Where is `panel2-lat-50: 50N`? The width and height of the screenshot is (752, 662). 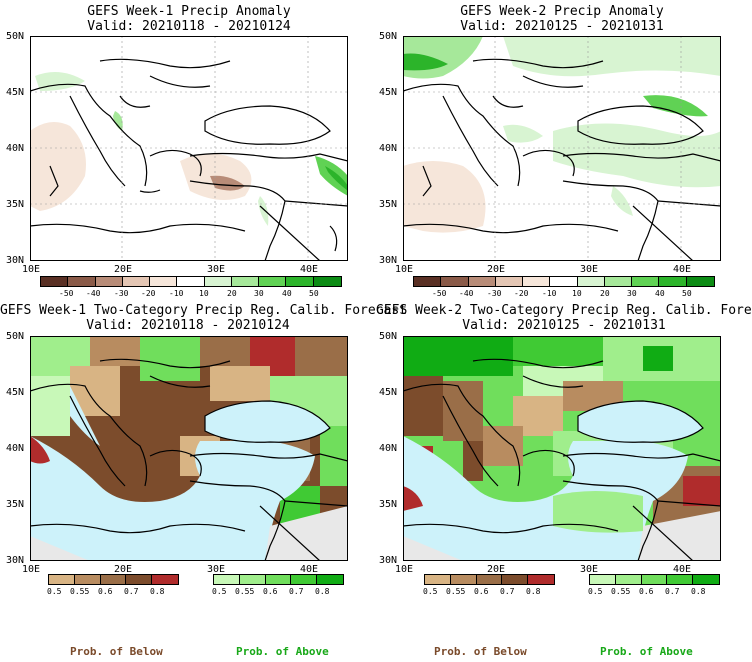 panel2-lat-50: 50N is located at coordinates (388, 36).